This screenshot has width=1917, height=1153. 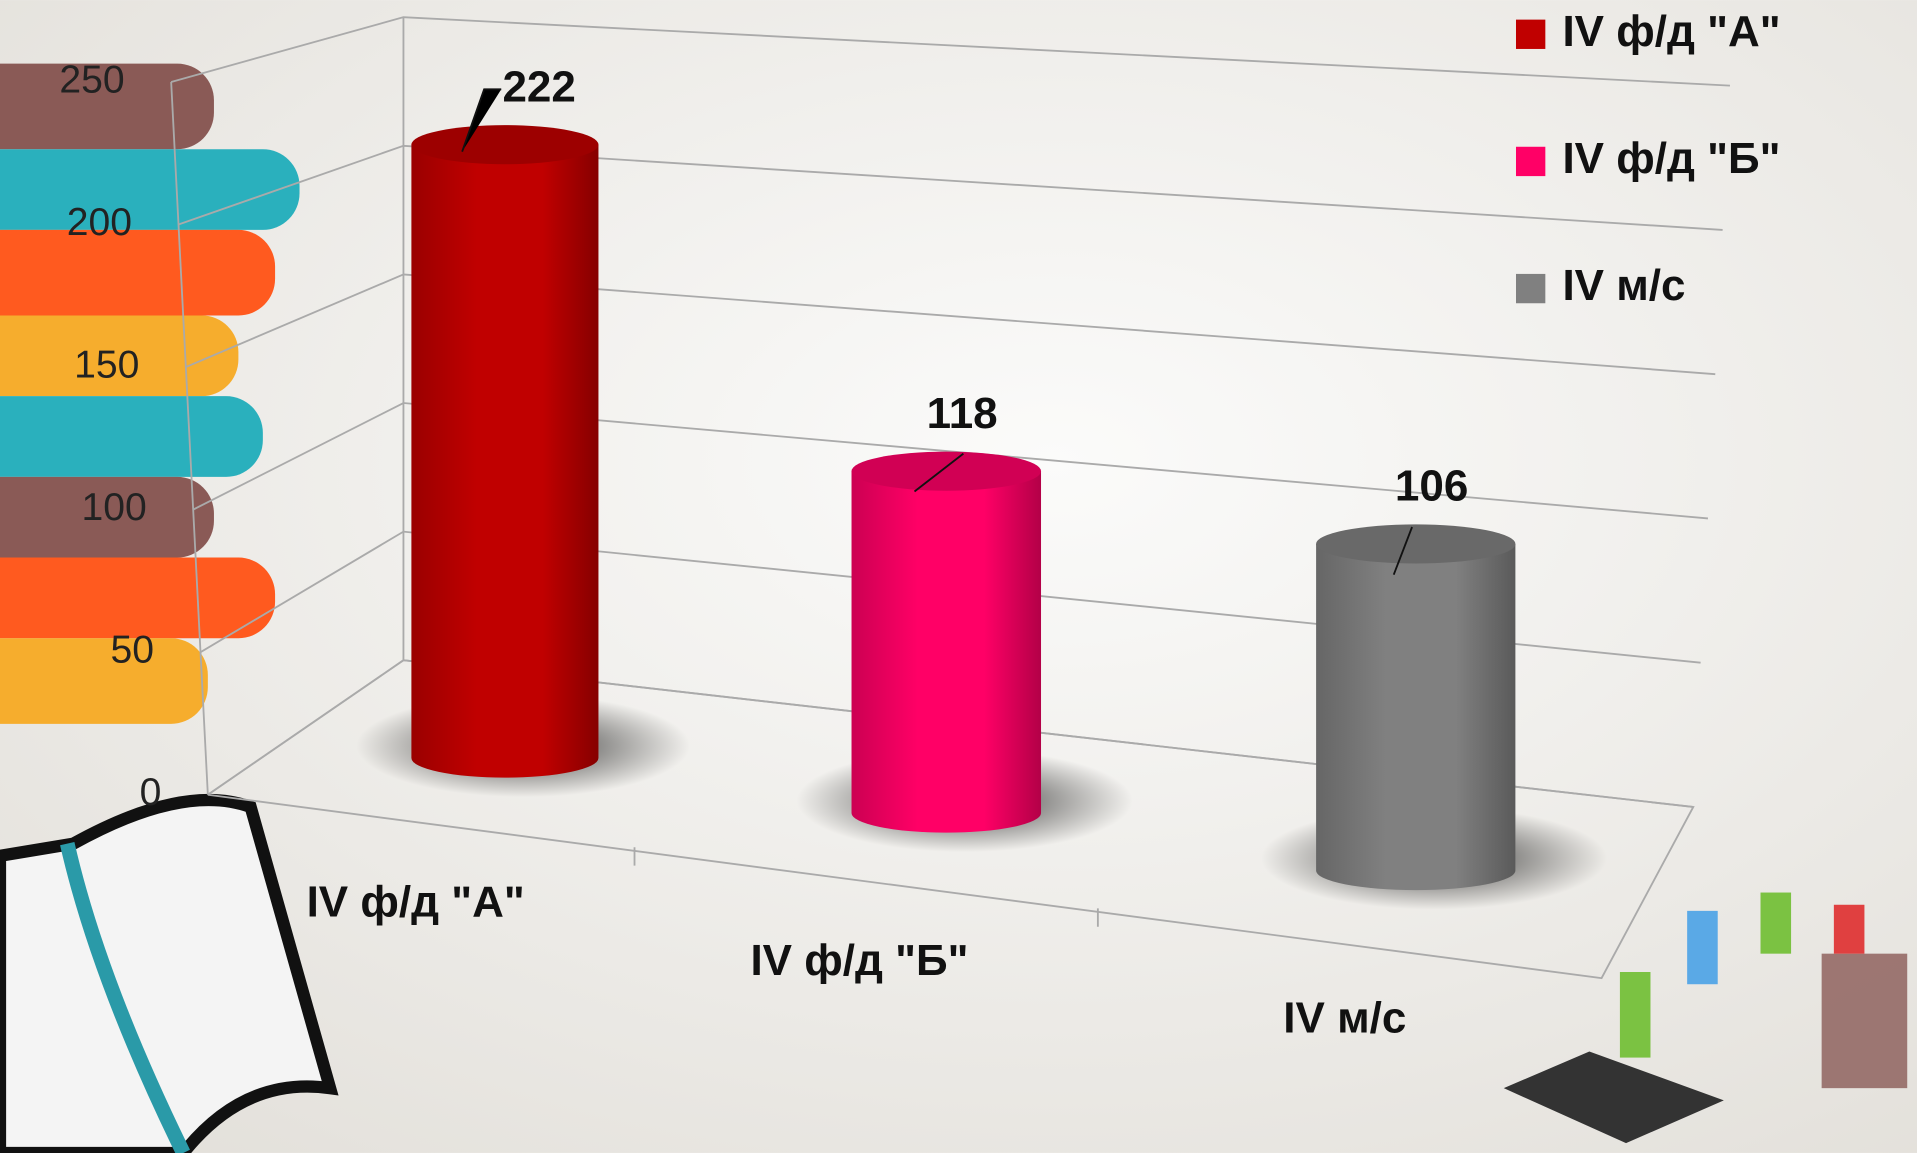 I want to click on data-label: 118, so click(x=962, y=413).